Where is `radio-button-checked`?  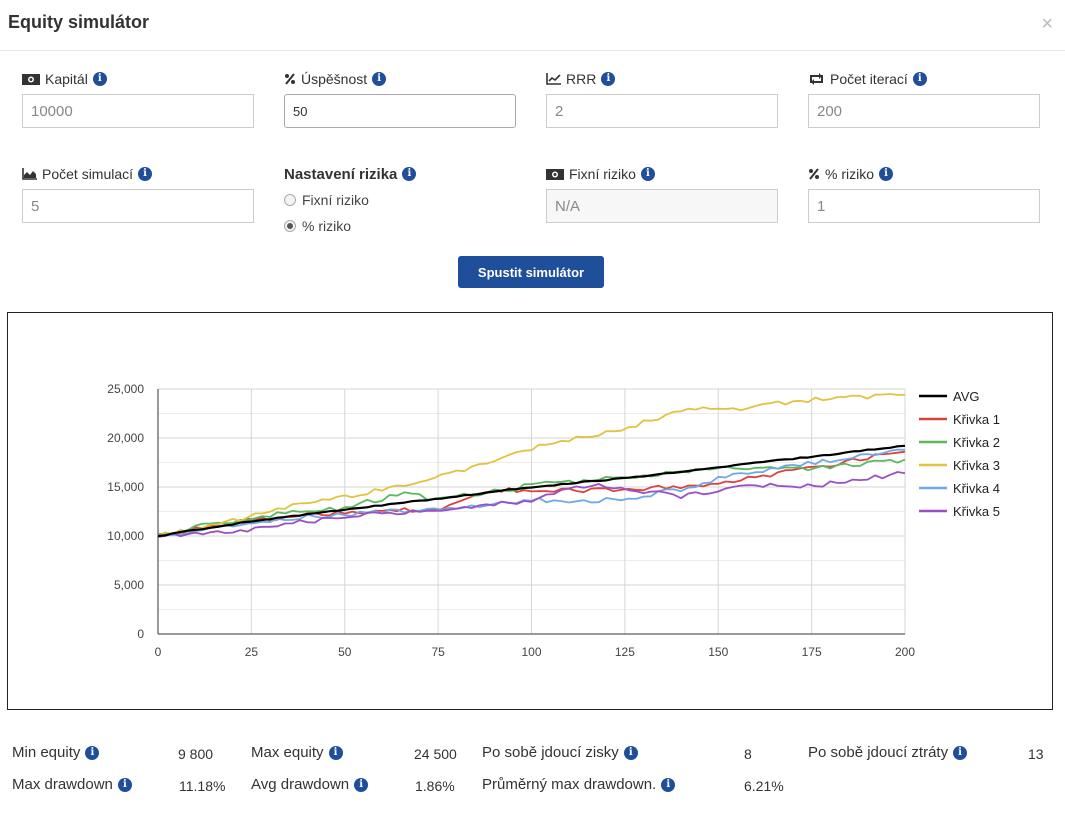 radio-button-checked is located at coordinates (290, 226).